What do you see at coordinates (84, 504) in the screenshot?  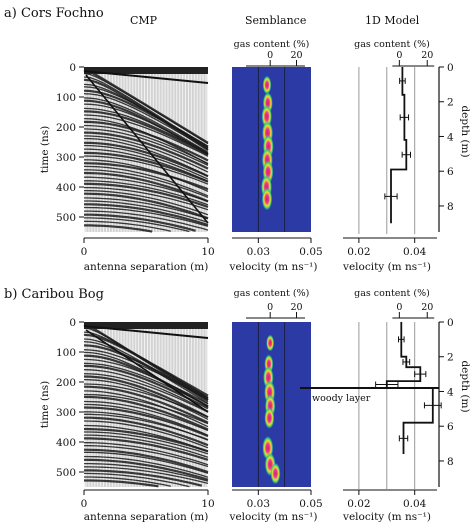 I see `cmp-xtick-label: 0` at bounding box center [84, 504].